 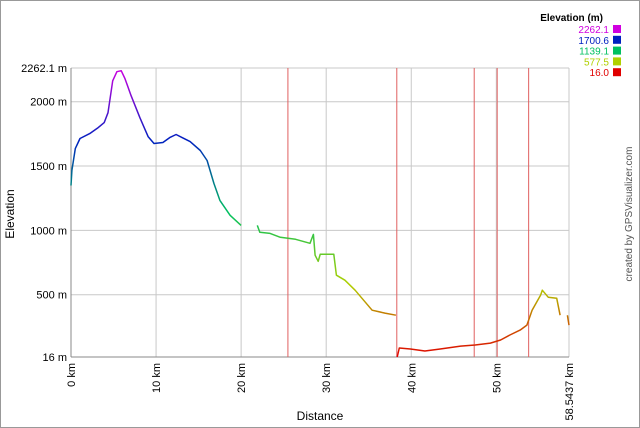 I want to click on y-tick-label: 1500 m, so click(x=48, y=167).